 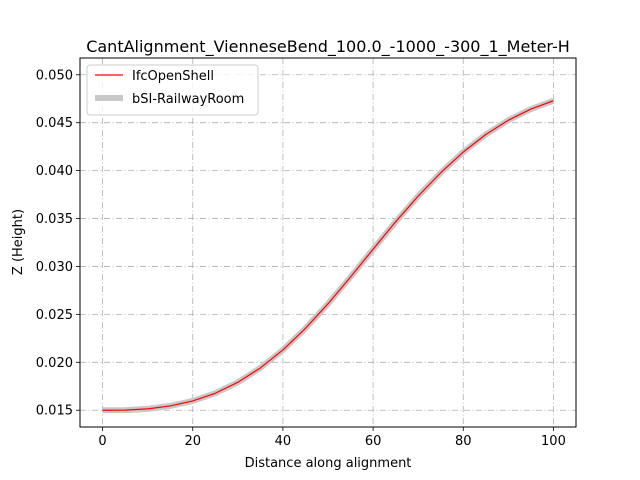 I want to click on x-tick-label: 100, so click(x=553, y=441).